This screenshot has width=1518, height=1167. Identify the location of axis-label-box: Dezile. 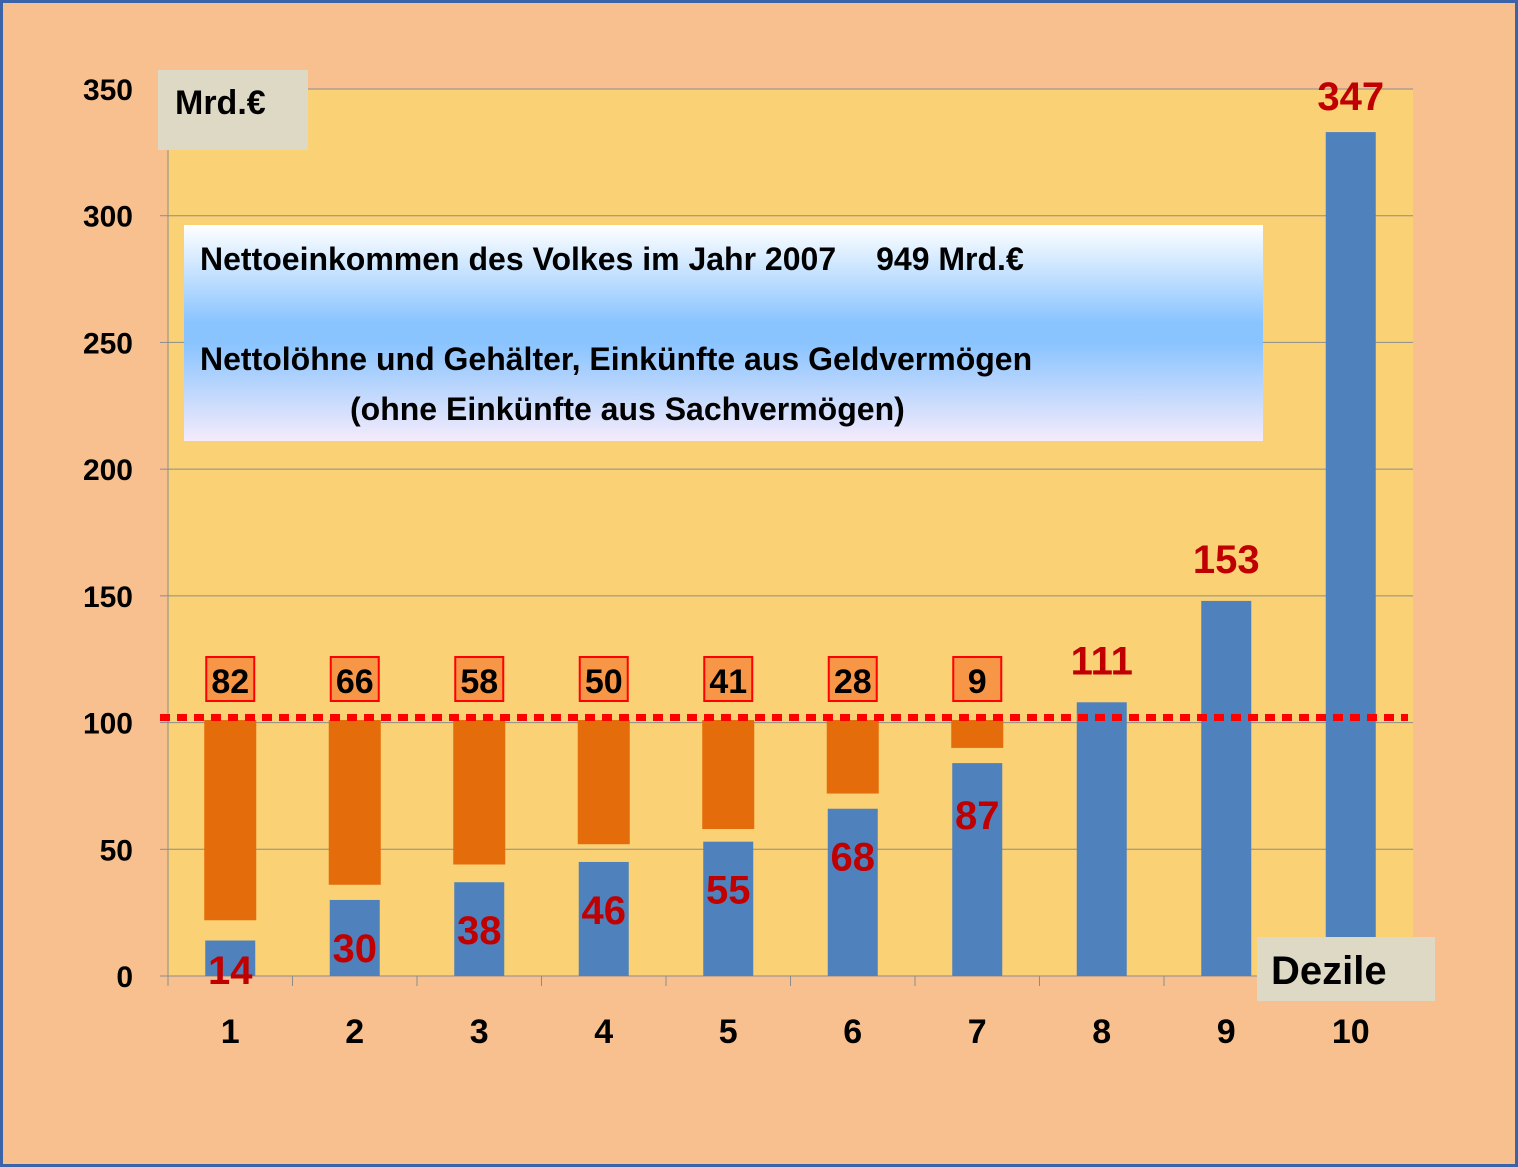
(1346, 969).